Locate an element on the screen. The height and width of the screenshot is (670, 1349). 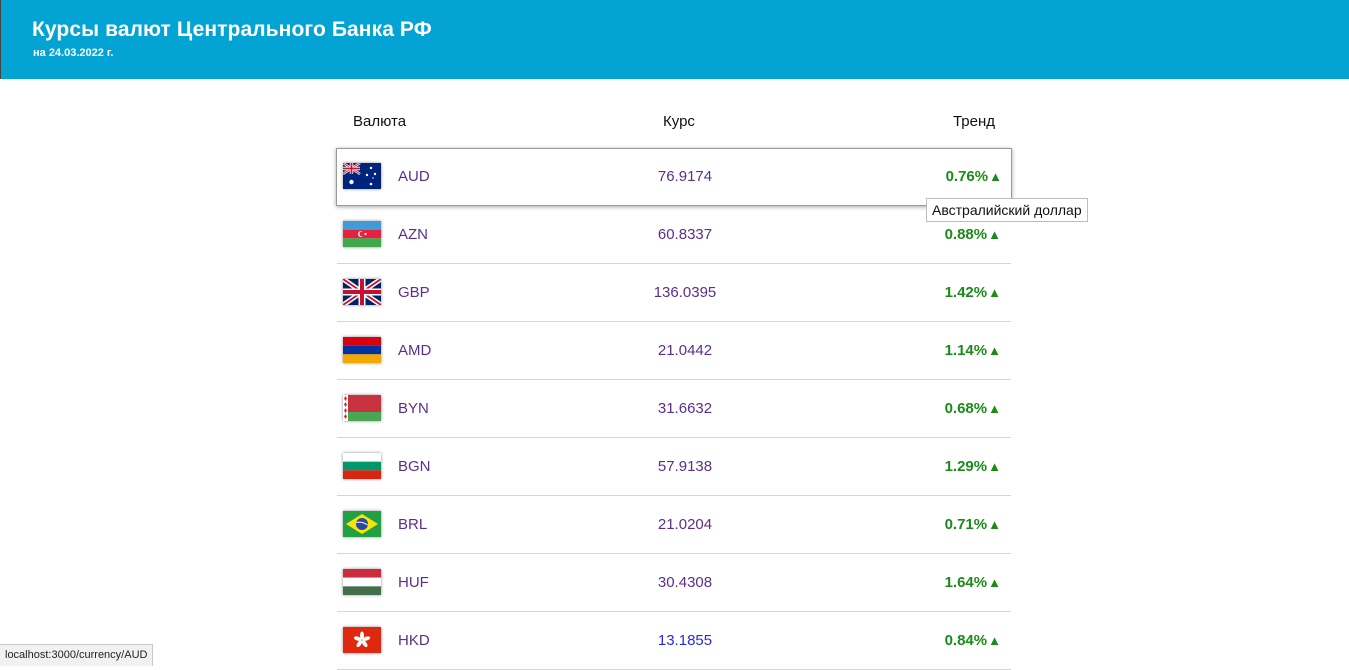
currency-row-aud: AUD 76.9174 0.76%▲ is located at coordinates (674, 177).